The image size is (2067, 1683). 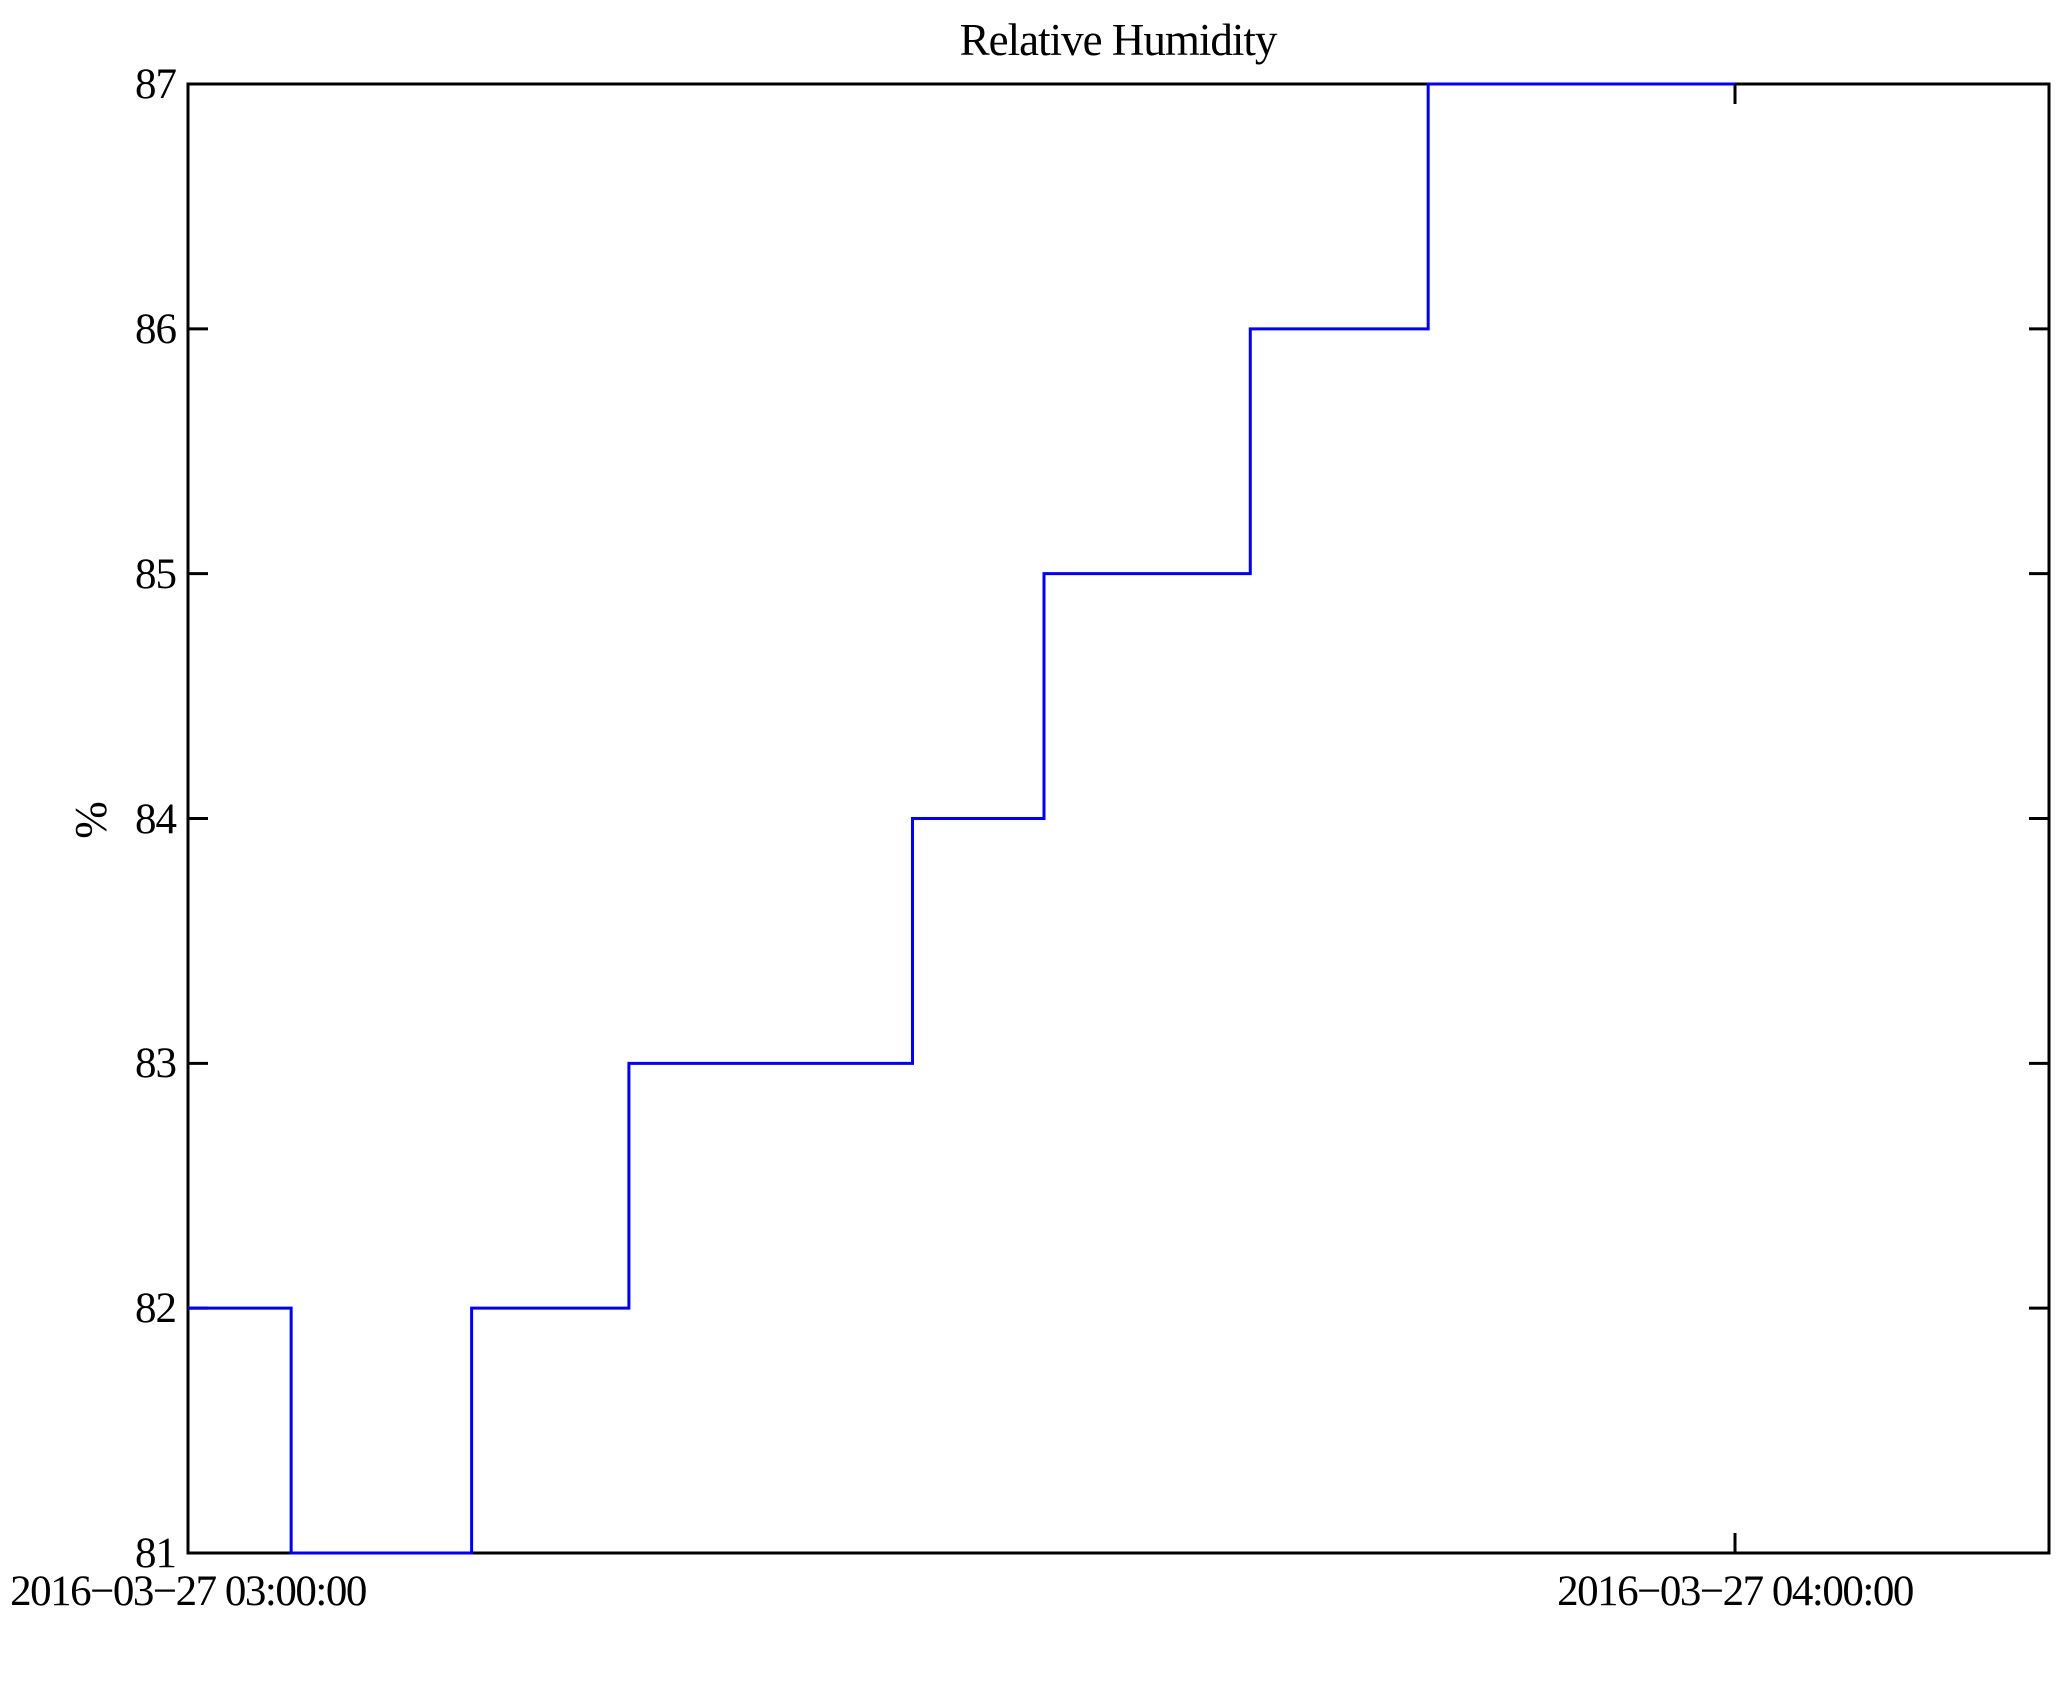 I want to click on y-tick-label: 85, so click(x=156, y=574).